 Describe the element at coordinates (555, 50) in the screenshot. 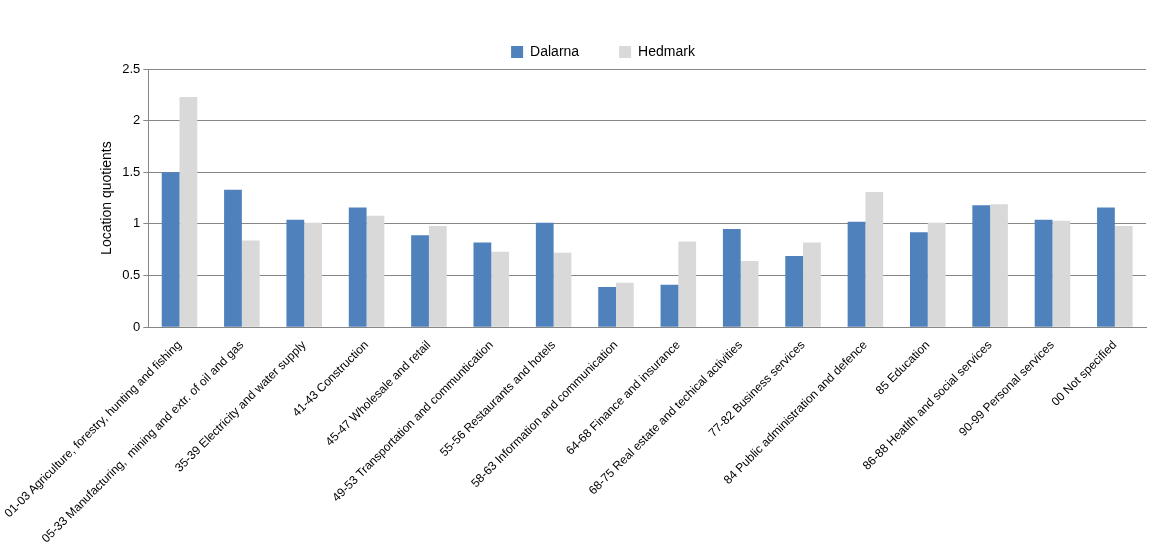

I see `legend-label: Dalarna` at that location.